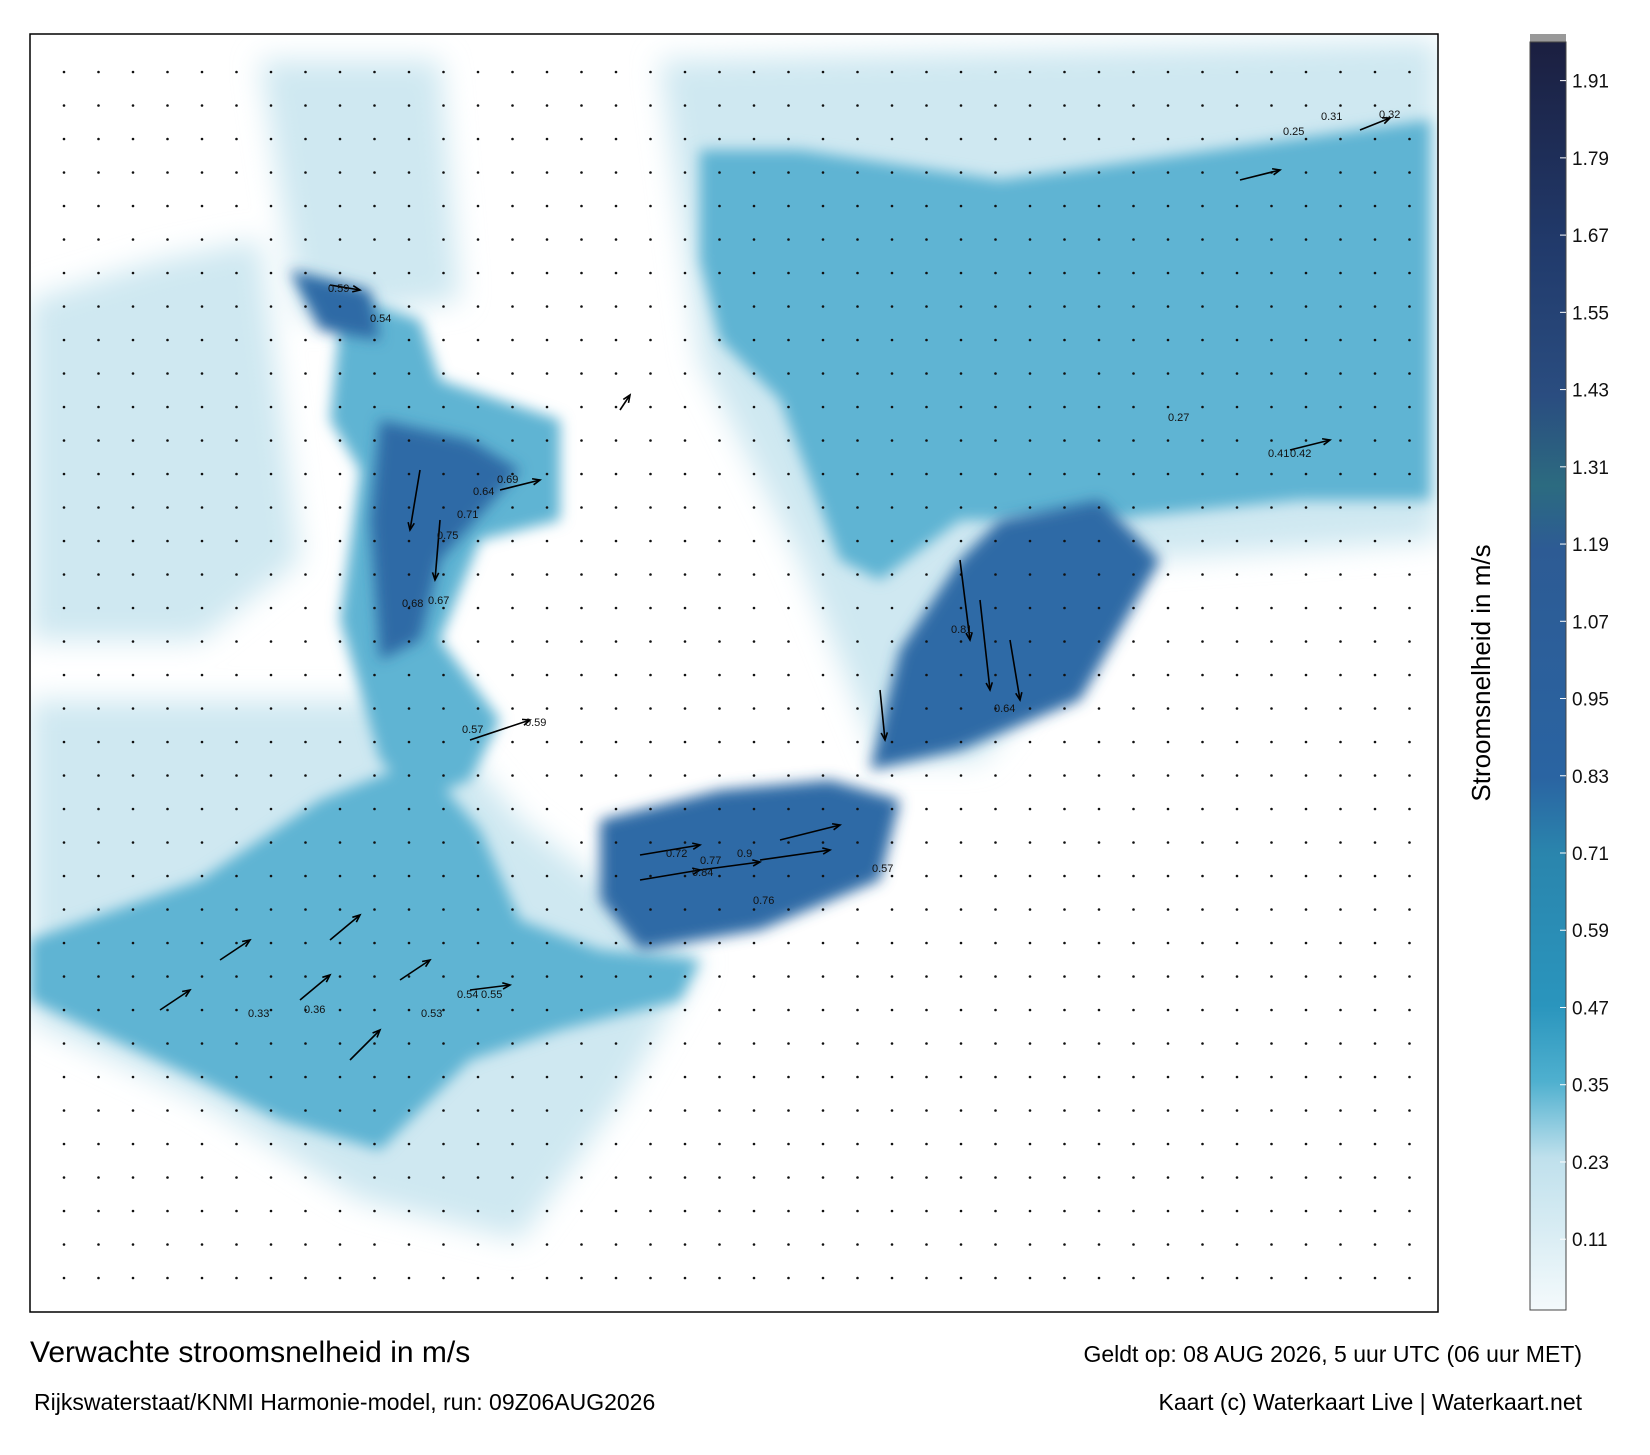  Describe the element at coordinates (526, 722) in the screenshot. I see `arrow-head` at that location.